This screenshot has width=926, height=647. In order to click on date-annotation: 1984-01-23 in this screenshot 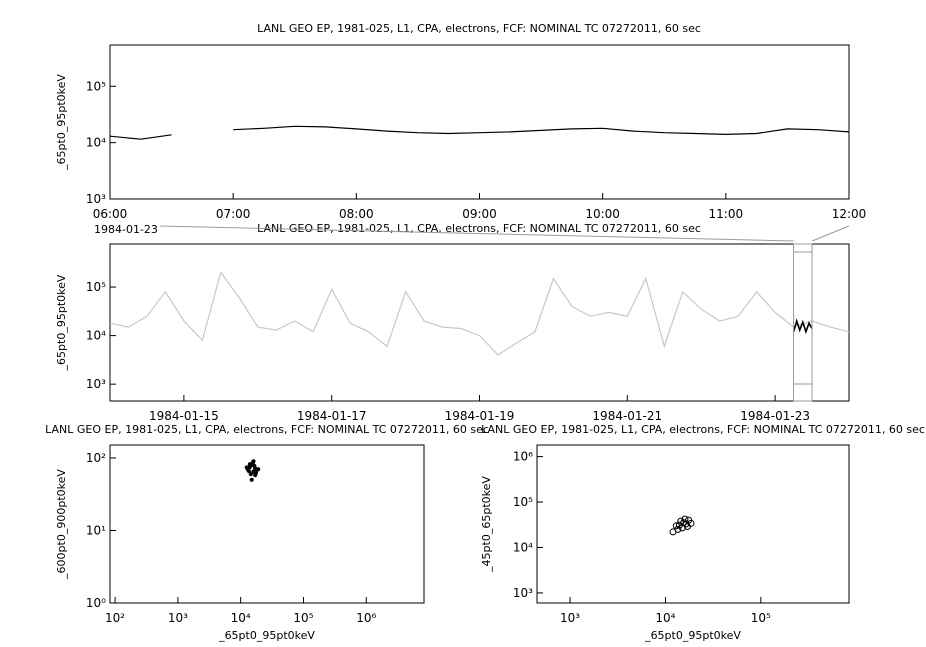, I will do `click(126, 229)`.